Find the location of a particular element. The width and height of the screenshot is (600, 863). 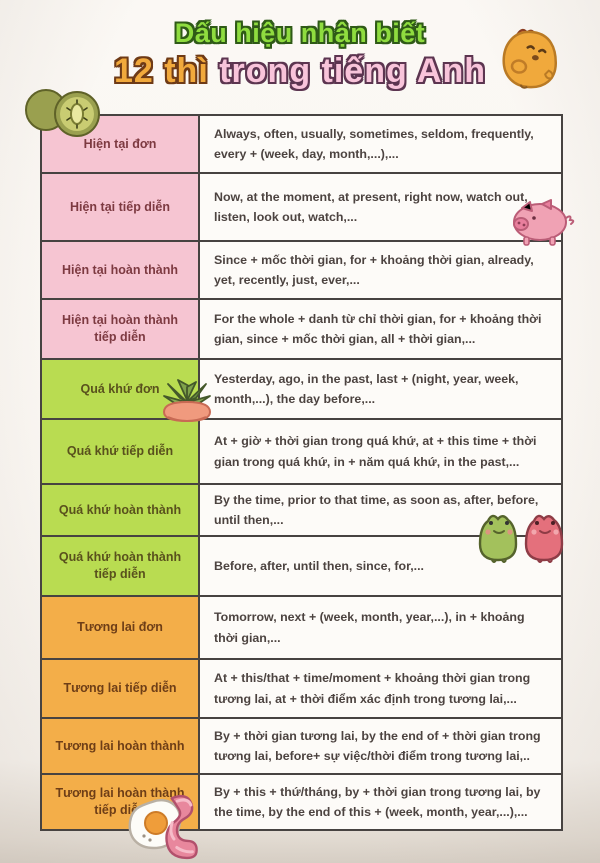

tense-name-cell: Quá khứ hoàn thành is located at coordinates (121, 510).